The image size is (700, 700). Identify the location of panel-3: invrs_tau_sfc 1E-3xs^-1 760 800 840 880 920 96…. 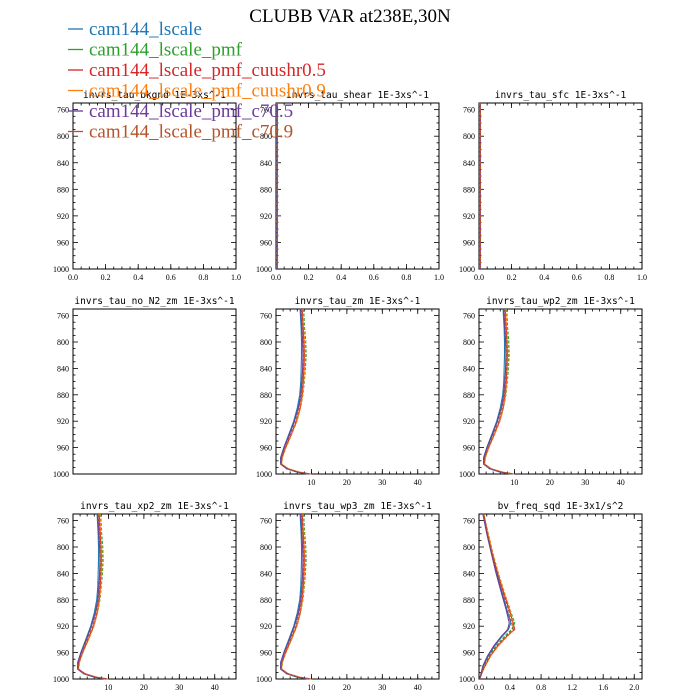
(553, 186).